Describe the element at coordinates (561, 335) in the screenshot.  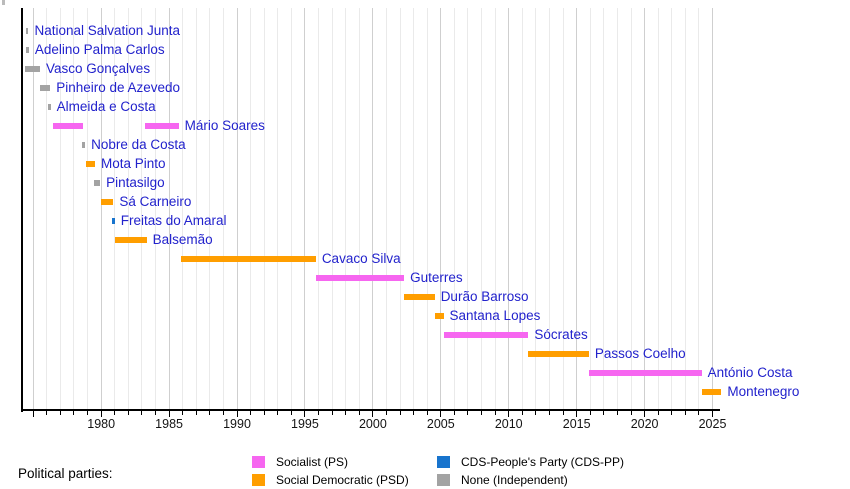
I see `pm-name-label: Sócrates` at that location.